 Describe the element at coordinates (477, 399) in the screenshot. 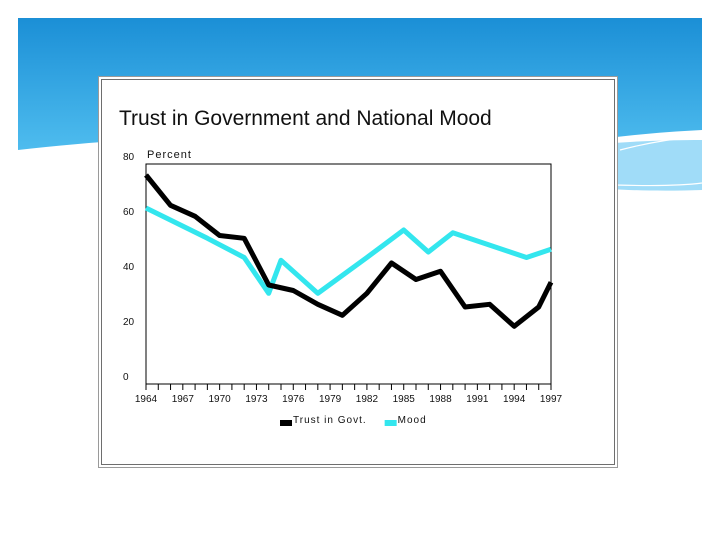

I see `x-tick-label: 1991` at that location.